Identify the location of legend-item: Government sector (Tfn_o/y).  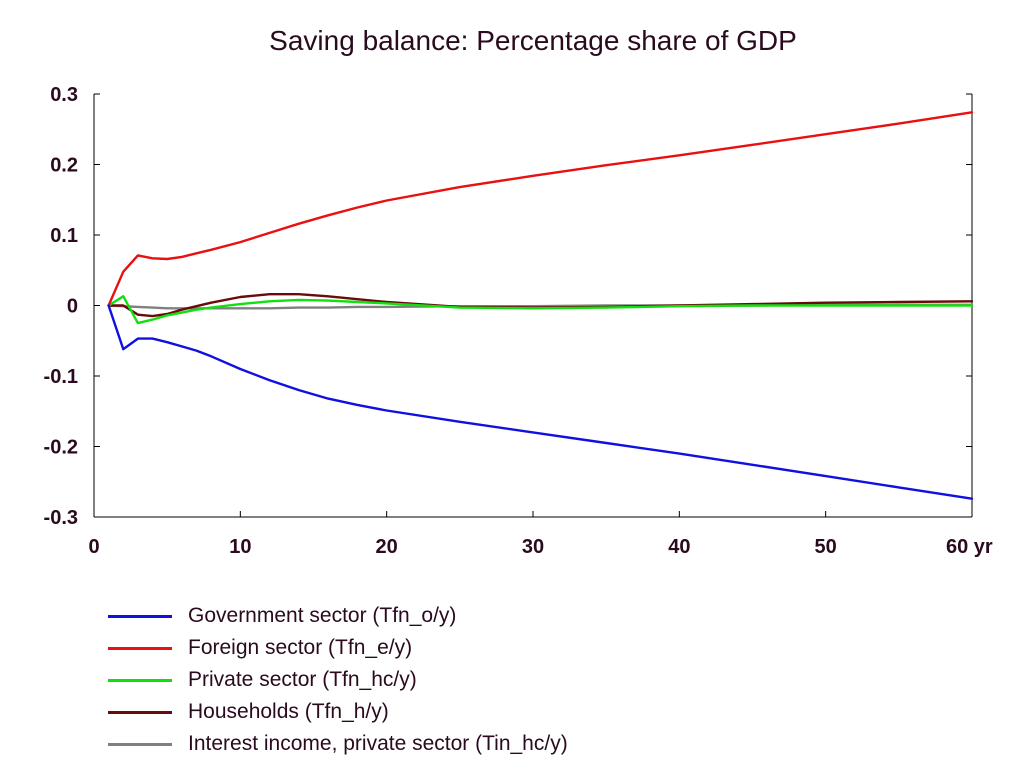
(338, 616).